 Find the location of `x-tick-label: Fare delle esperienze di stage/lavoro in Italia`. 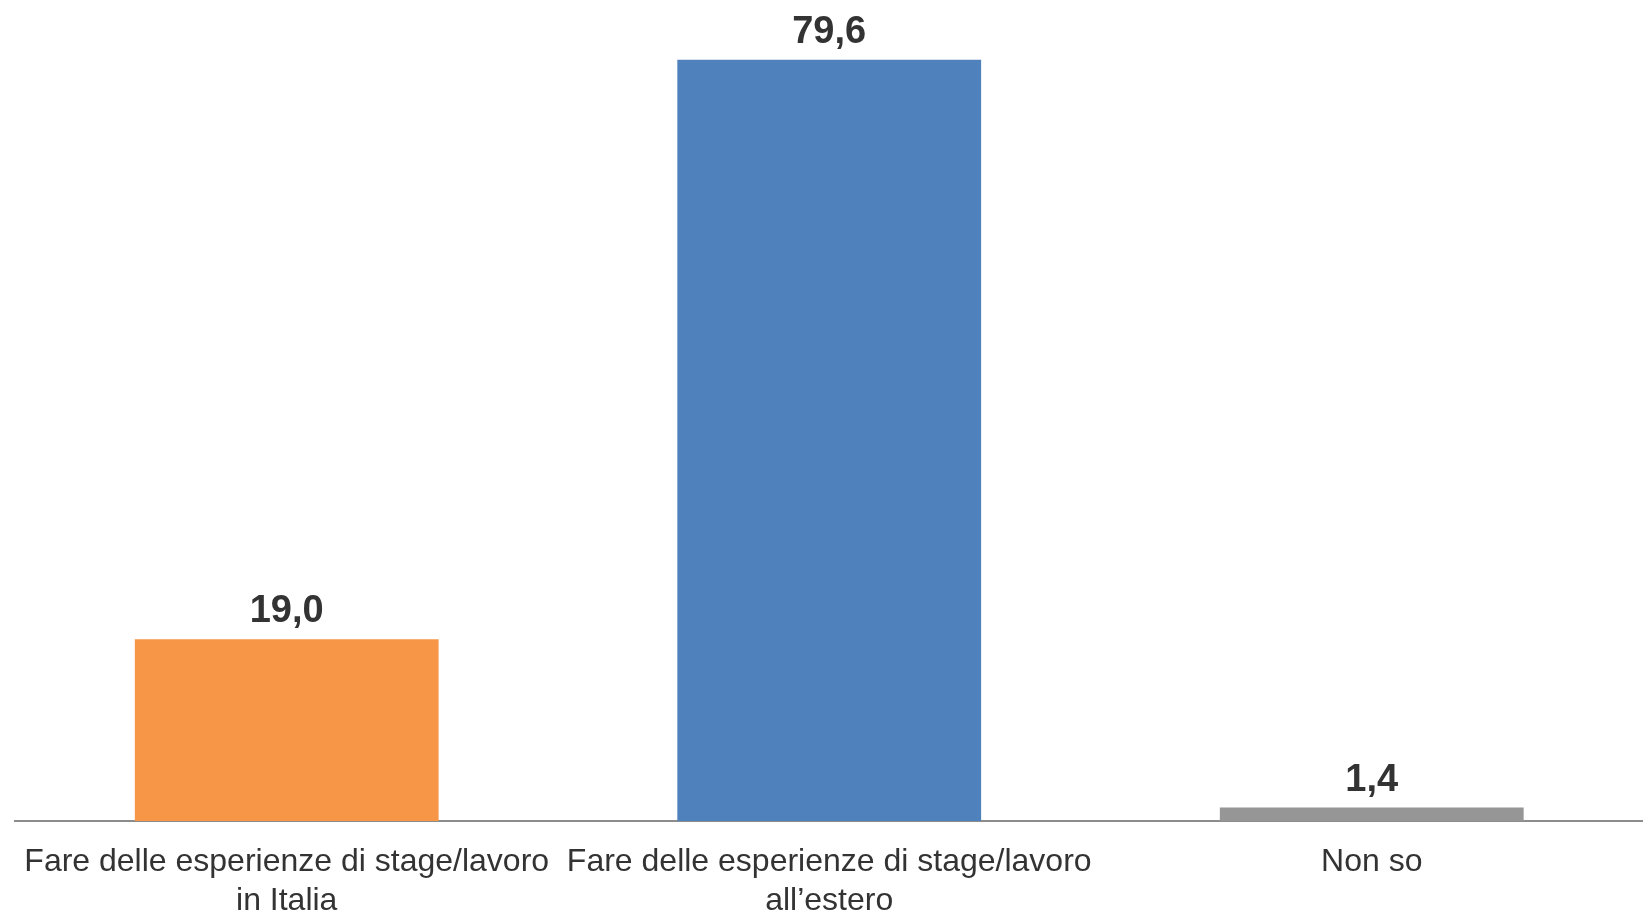

x-tick-label: Fare delle esperienze di stage/lavoro in Italia is located at coordinates (287, 877).